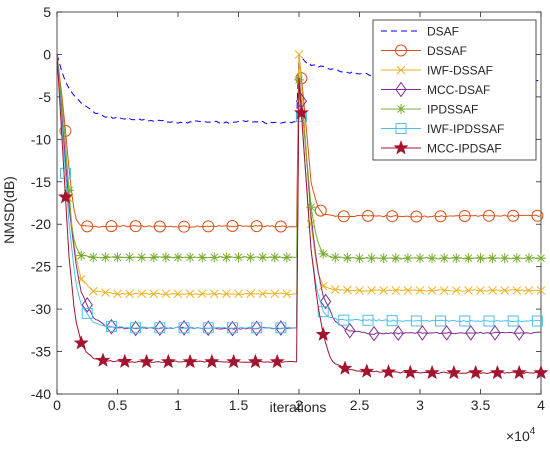 The image size is (550, 449). What do you see at coordinates (45, 97) in the screenshot?
I see `y-tick-label: -5` at bounding box center [45, 97].